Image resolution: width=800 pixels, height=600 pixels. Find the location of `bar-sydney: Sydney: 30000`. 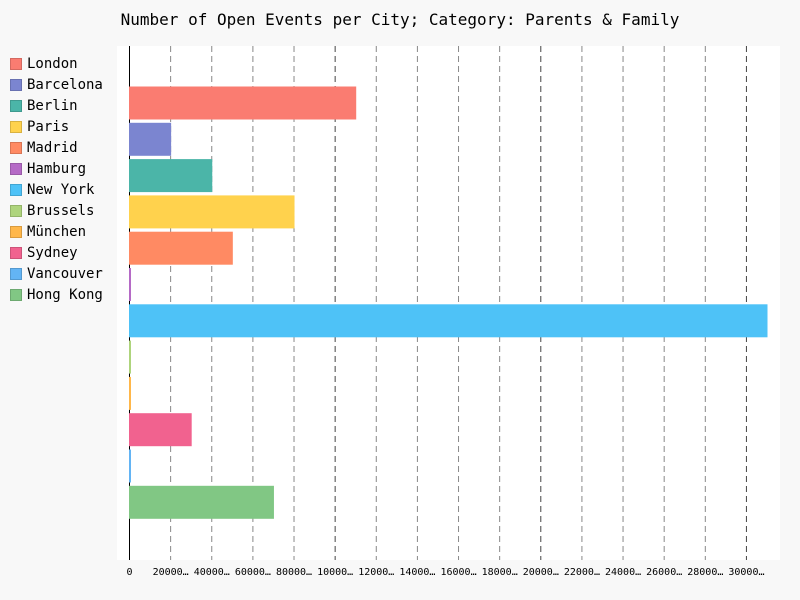

bar-sydney: Sydney: 30000 is located at coordinates (160, 430).